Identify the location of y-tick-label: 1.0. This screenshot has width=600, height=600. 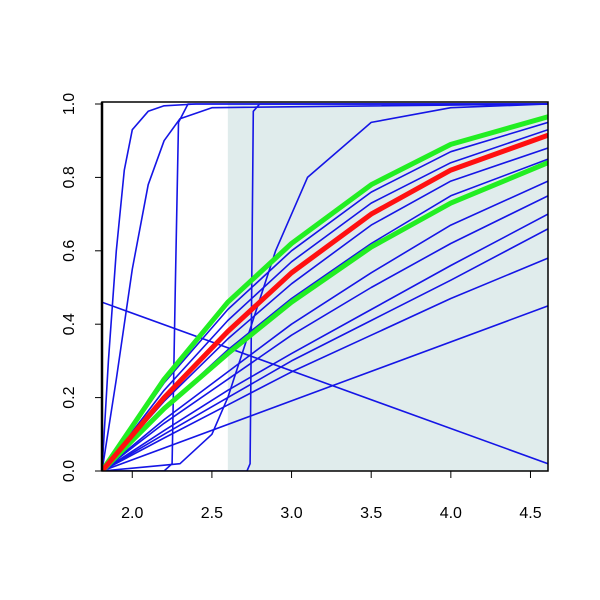
(69, 104).